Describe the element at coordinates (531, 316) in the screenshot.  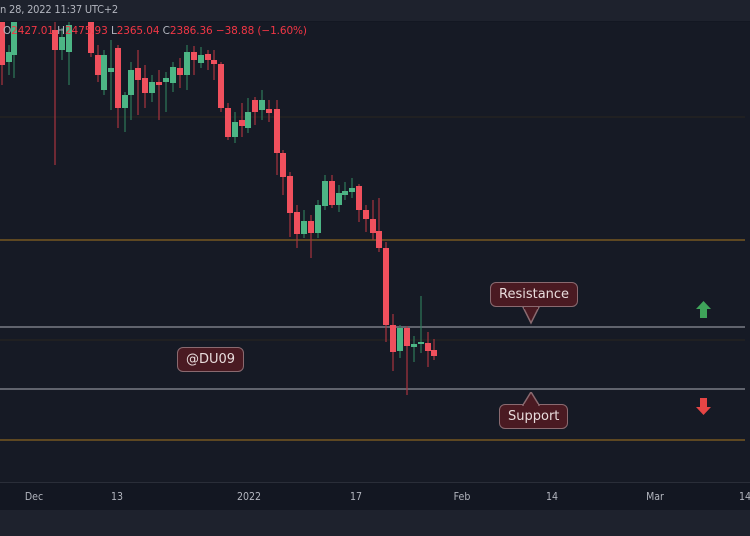
I see `resistance-pointer-icon` at that location.